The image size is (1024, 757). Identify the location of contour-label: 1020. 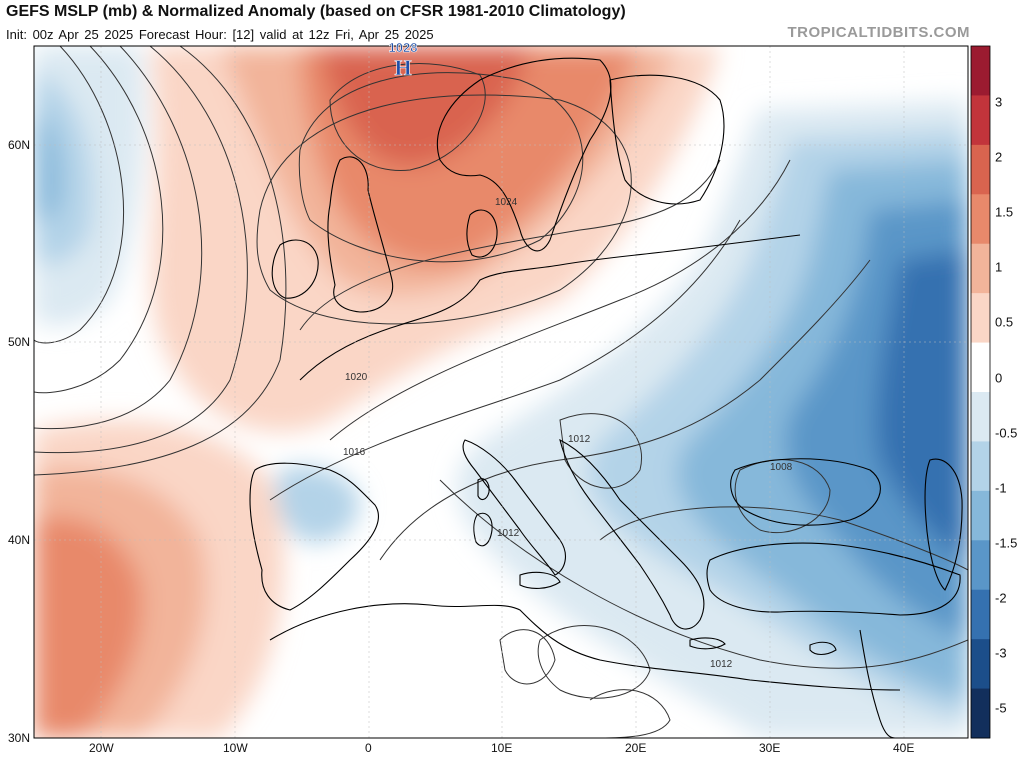
(356, 377).